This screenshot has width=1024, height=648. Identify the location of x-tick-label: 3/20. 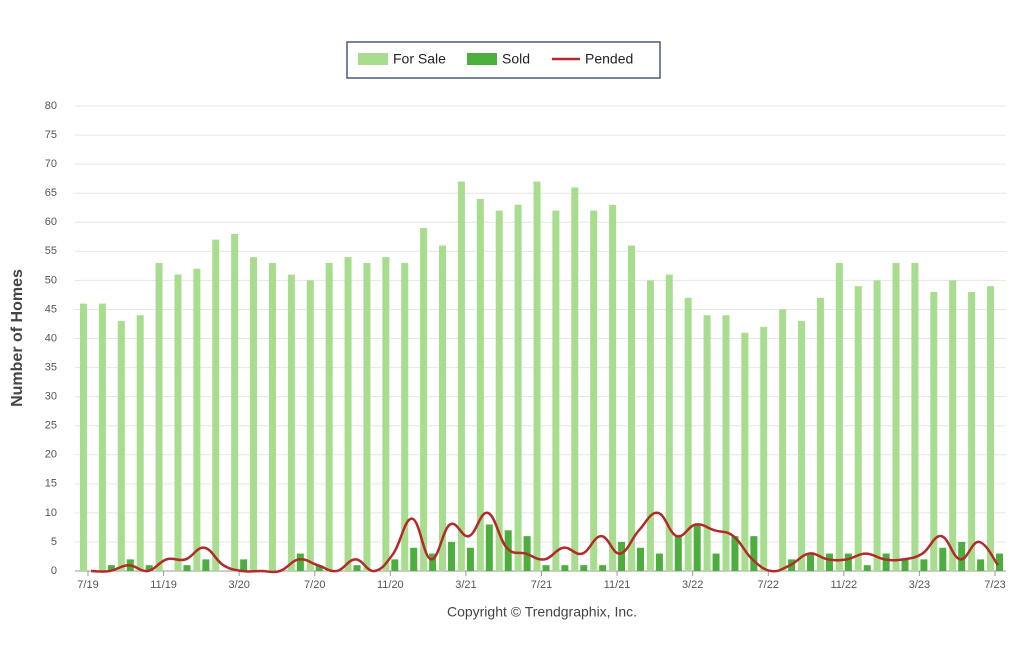
(238, 585).